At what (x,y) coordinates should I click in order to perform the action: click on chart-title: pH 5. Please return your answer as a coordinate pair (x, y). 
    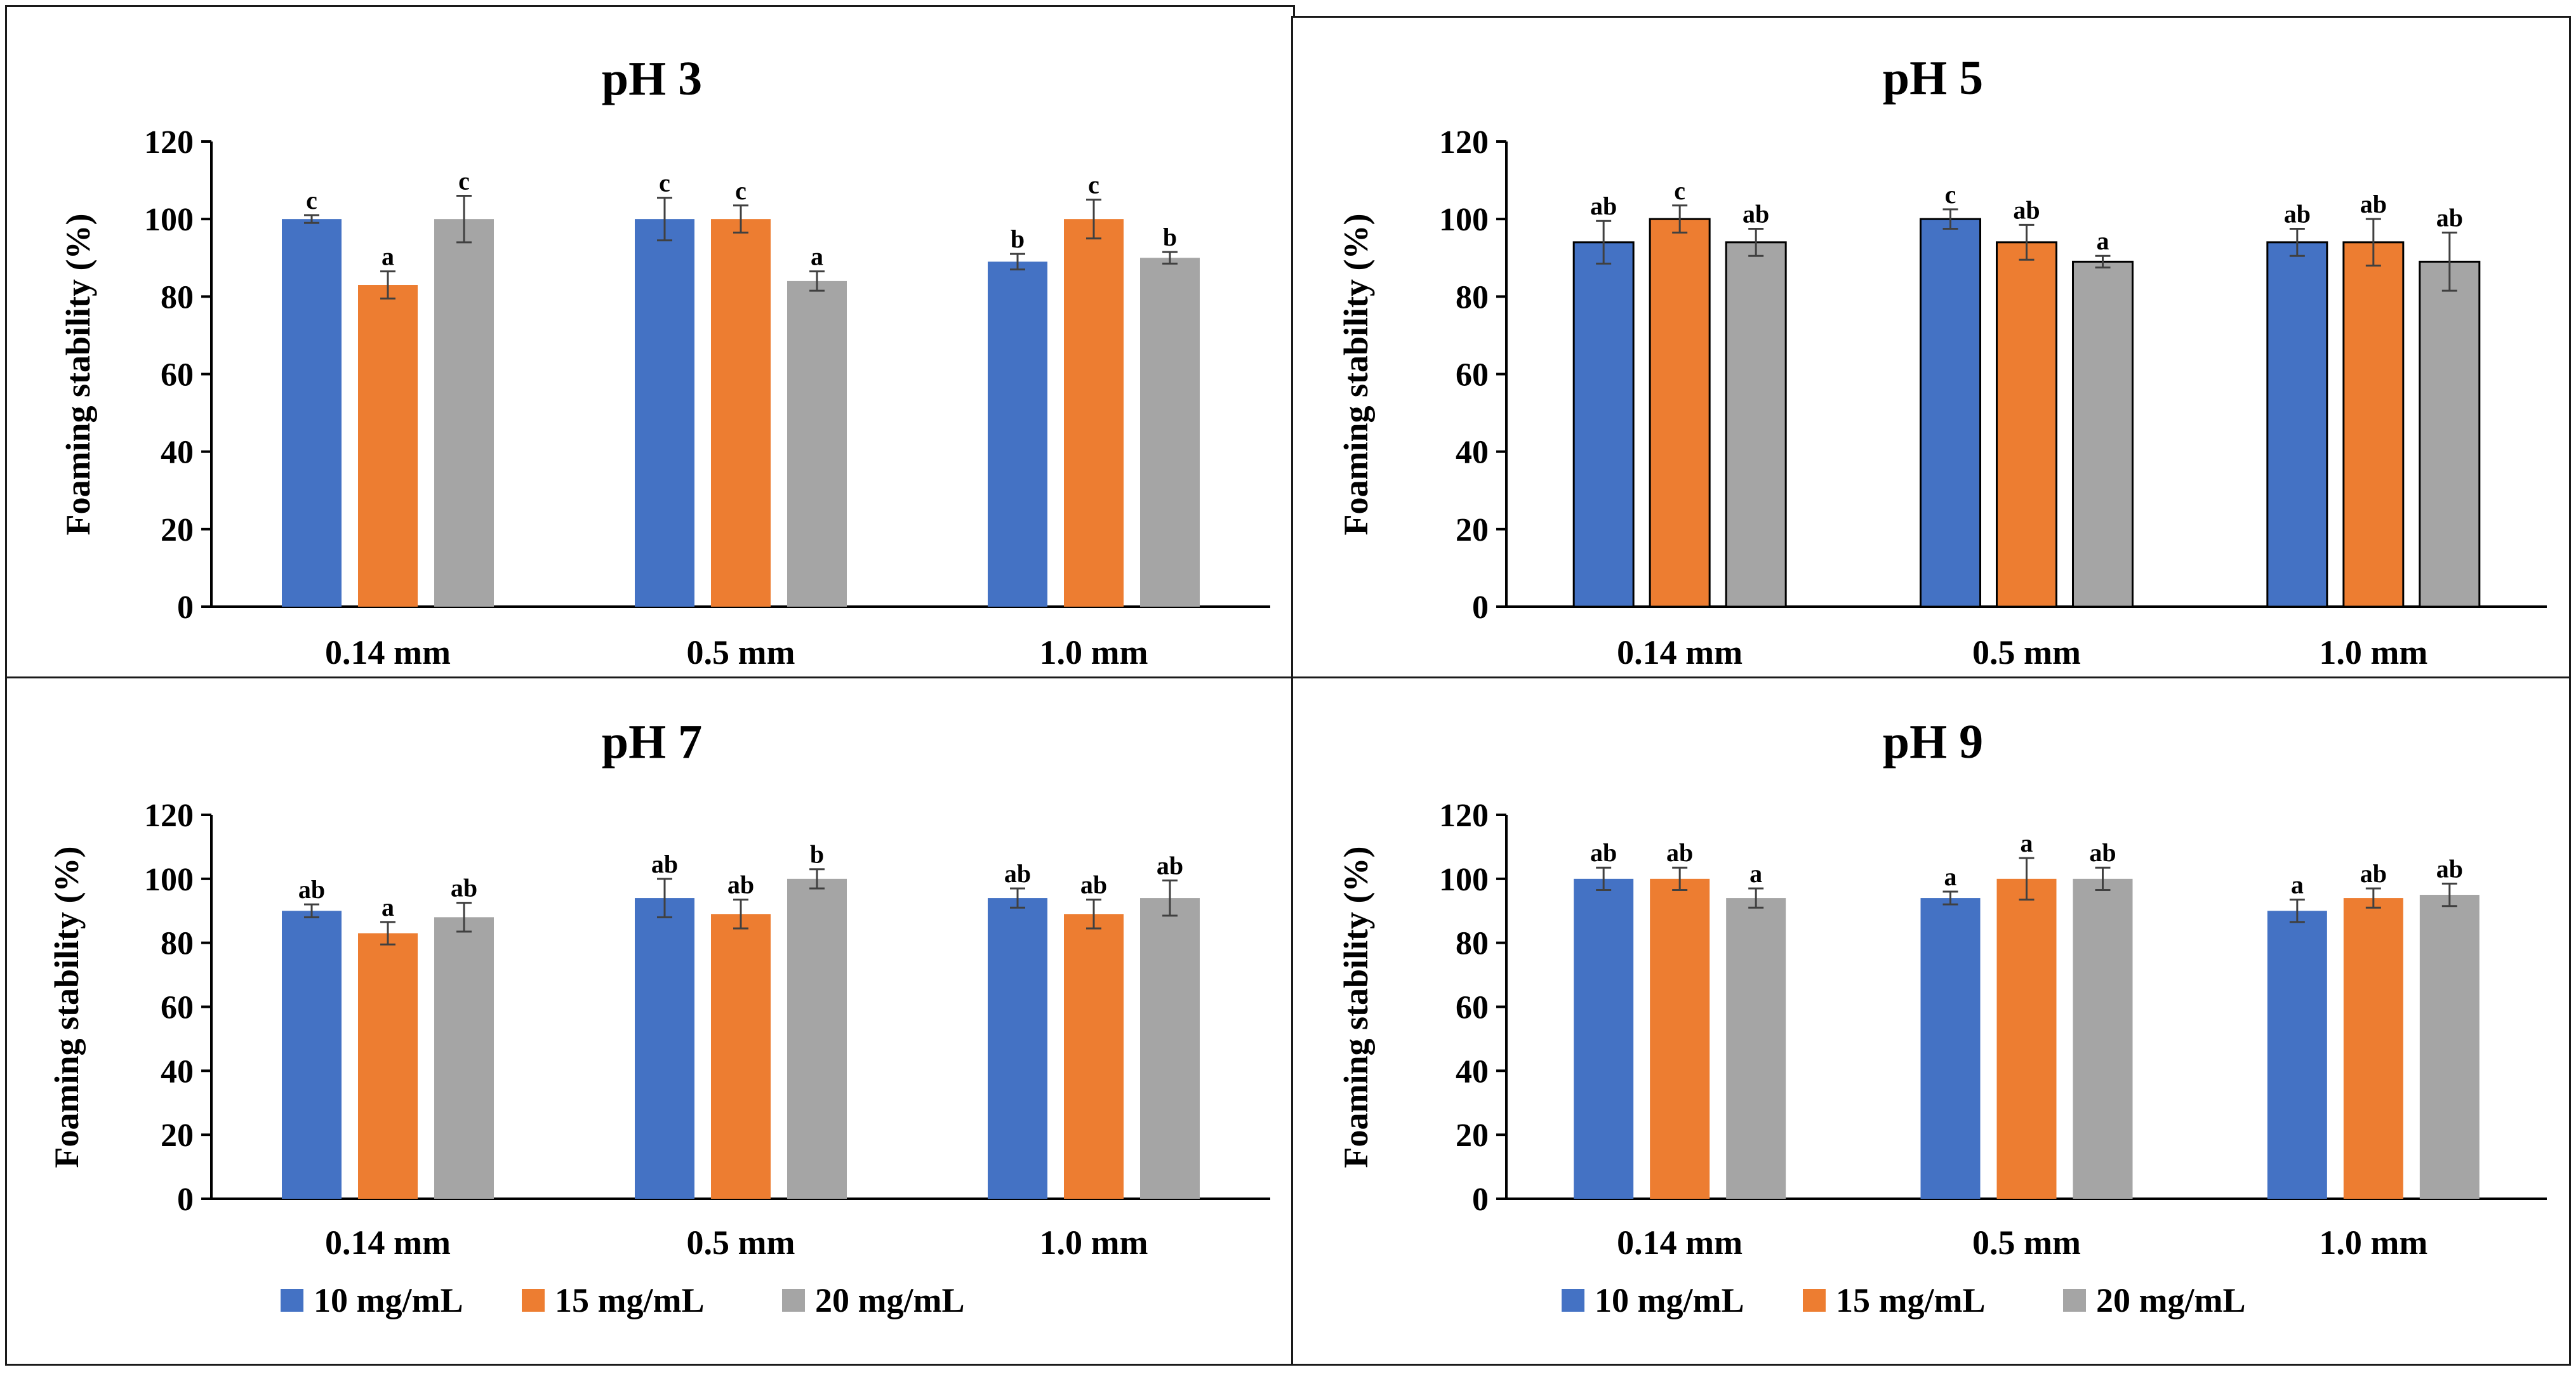
    Looking at the image, I should click on (1933, 78).